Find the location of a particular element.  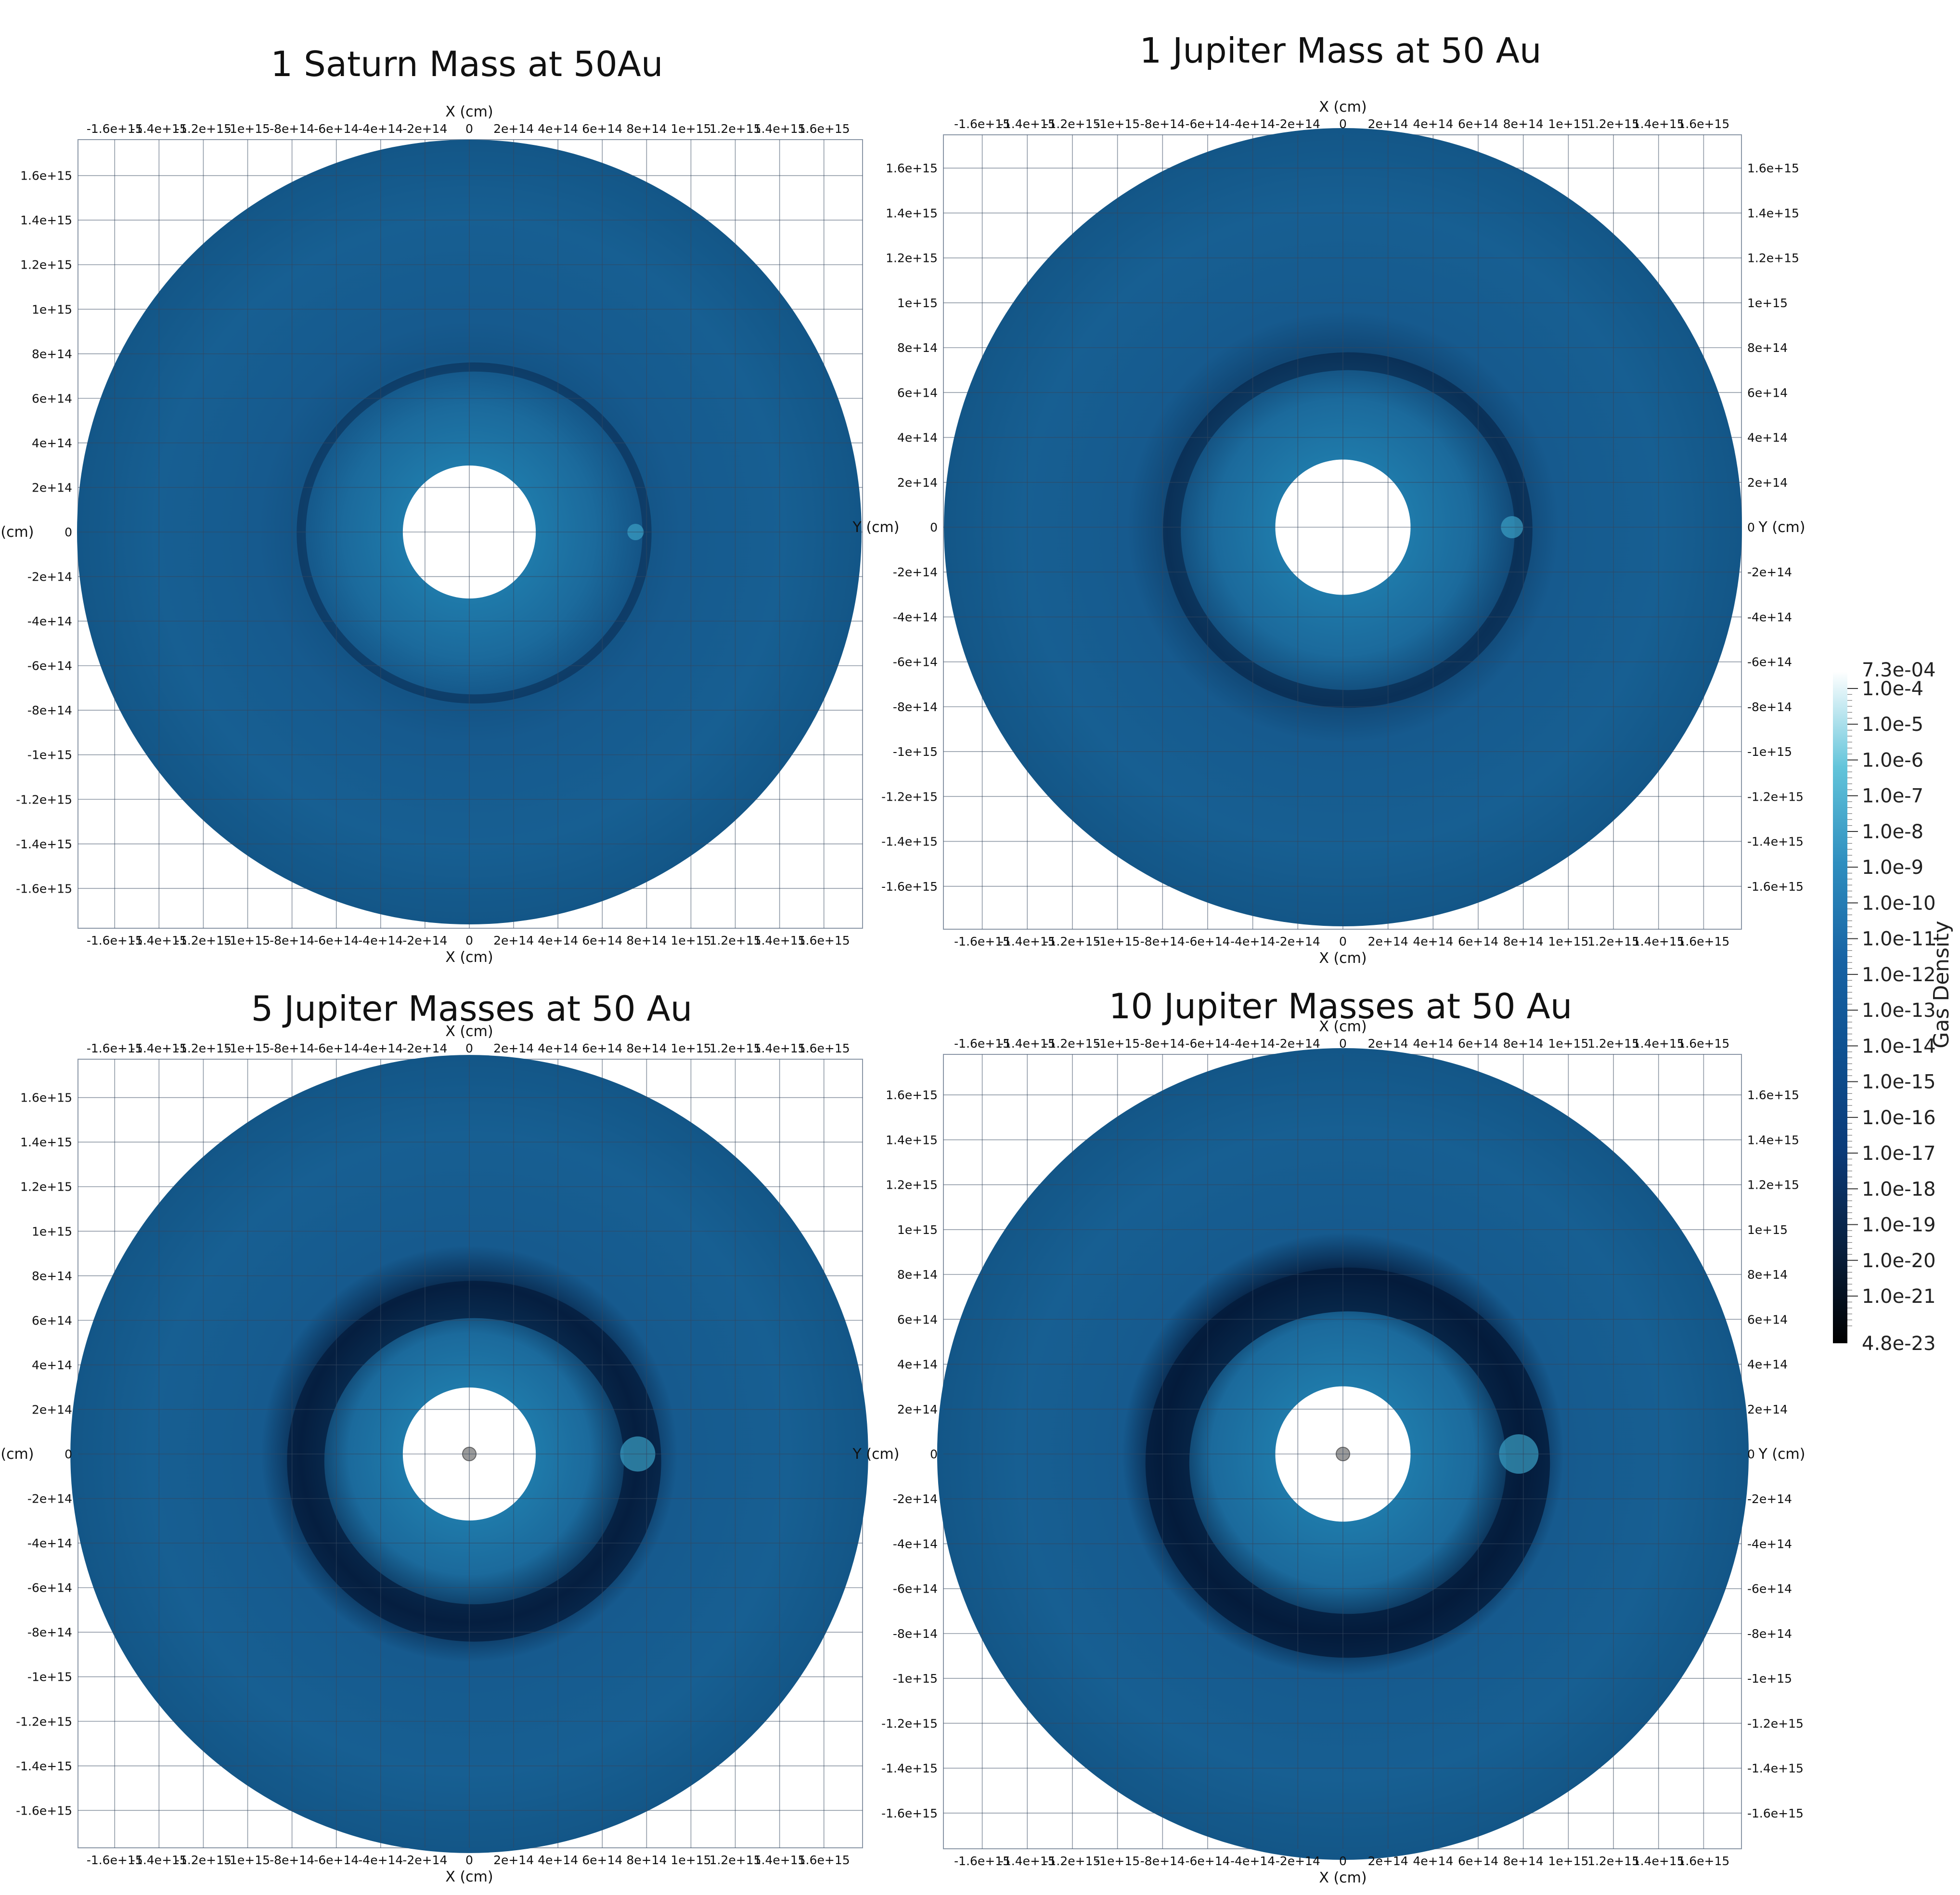

colorbar-tick-label: 1.0e-18 is located at coordinates (1899, 1189).